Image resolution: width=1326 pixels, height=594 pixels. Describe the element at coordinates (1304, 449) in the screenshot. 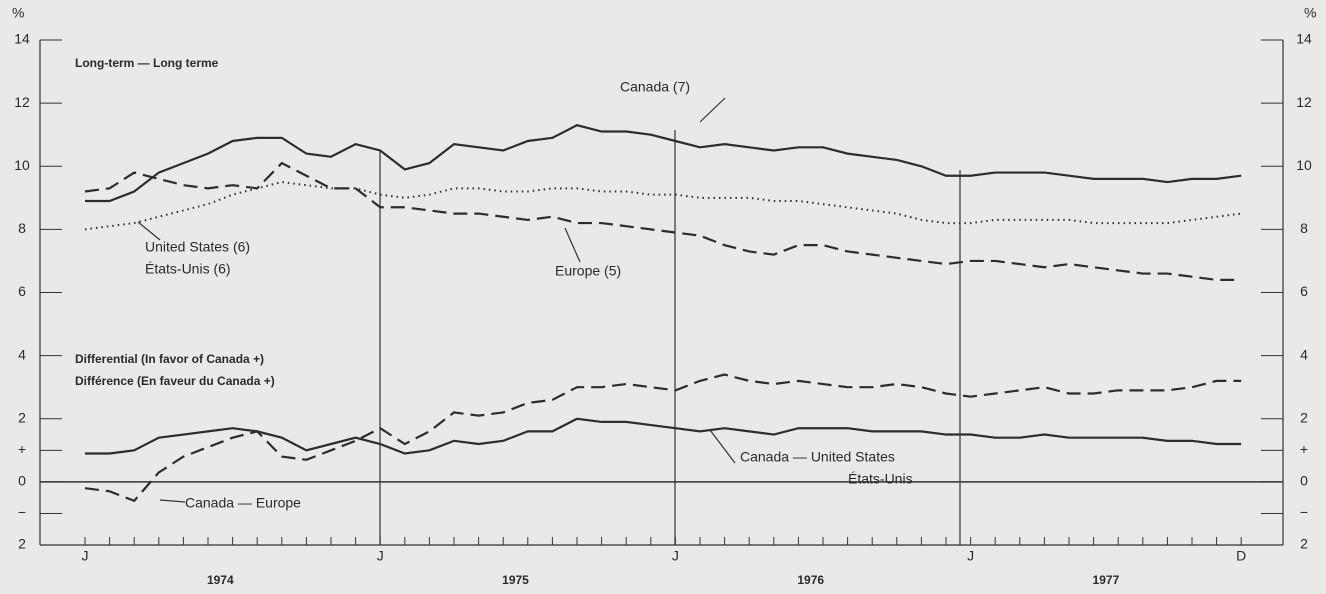

I see `y2-tick-label: +` at that location.